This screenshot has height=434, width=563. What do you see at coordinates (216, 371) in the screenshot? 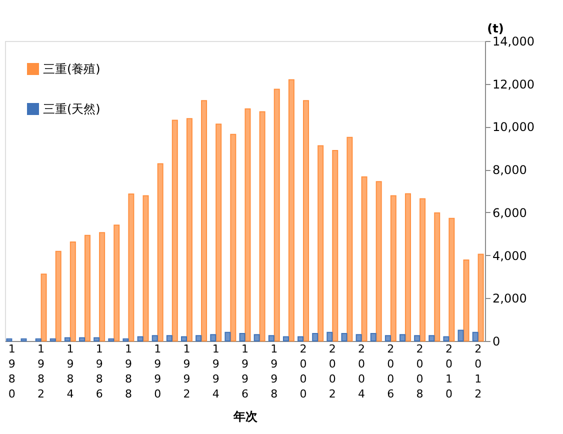
I see `x-tick-label: 1994` at bounding box center [216, 371].